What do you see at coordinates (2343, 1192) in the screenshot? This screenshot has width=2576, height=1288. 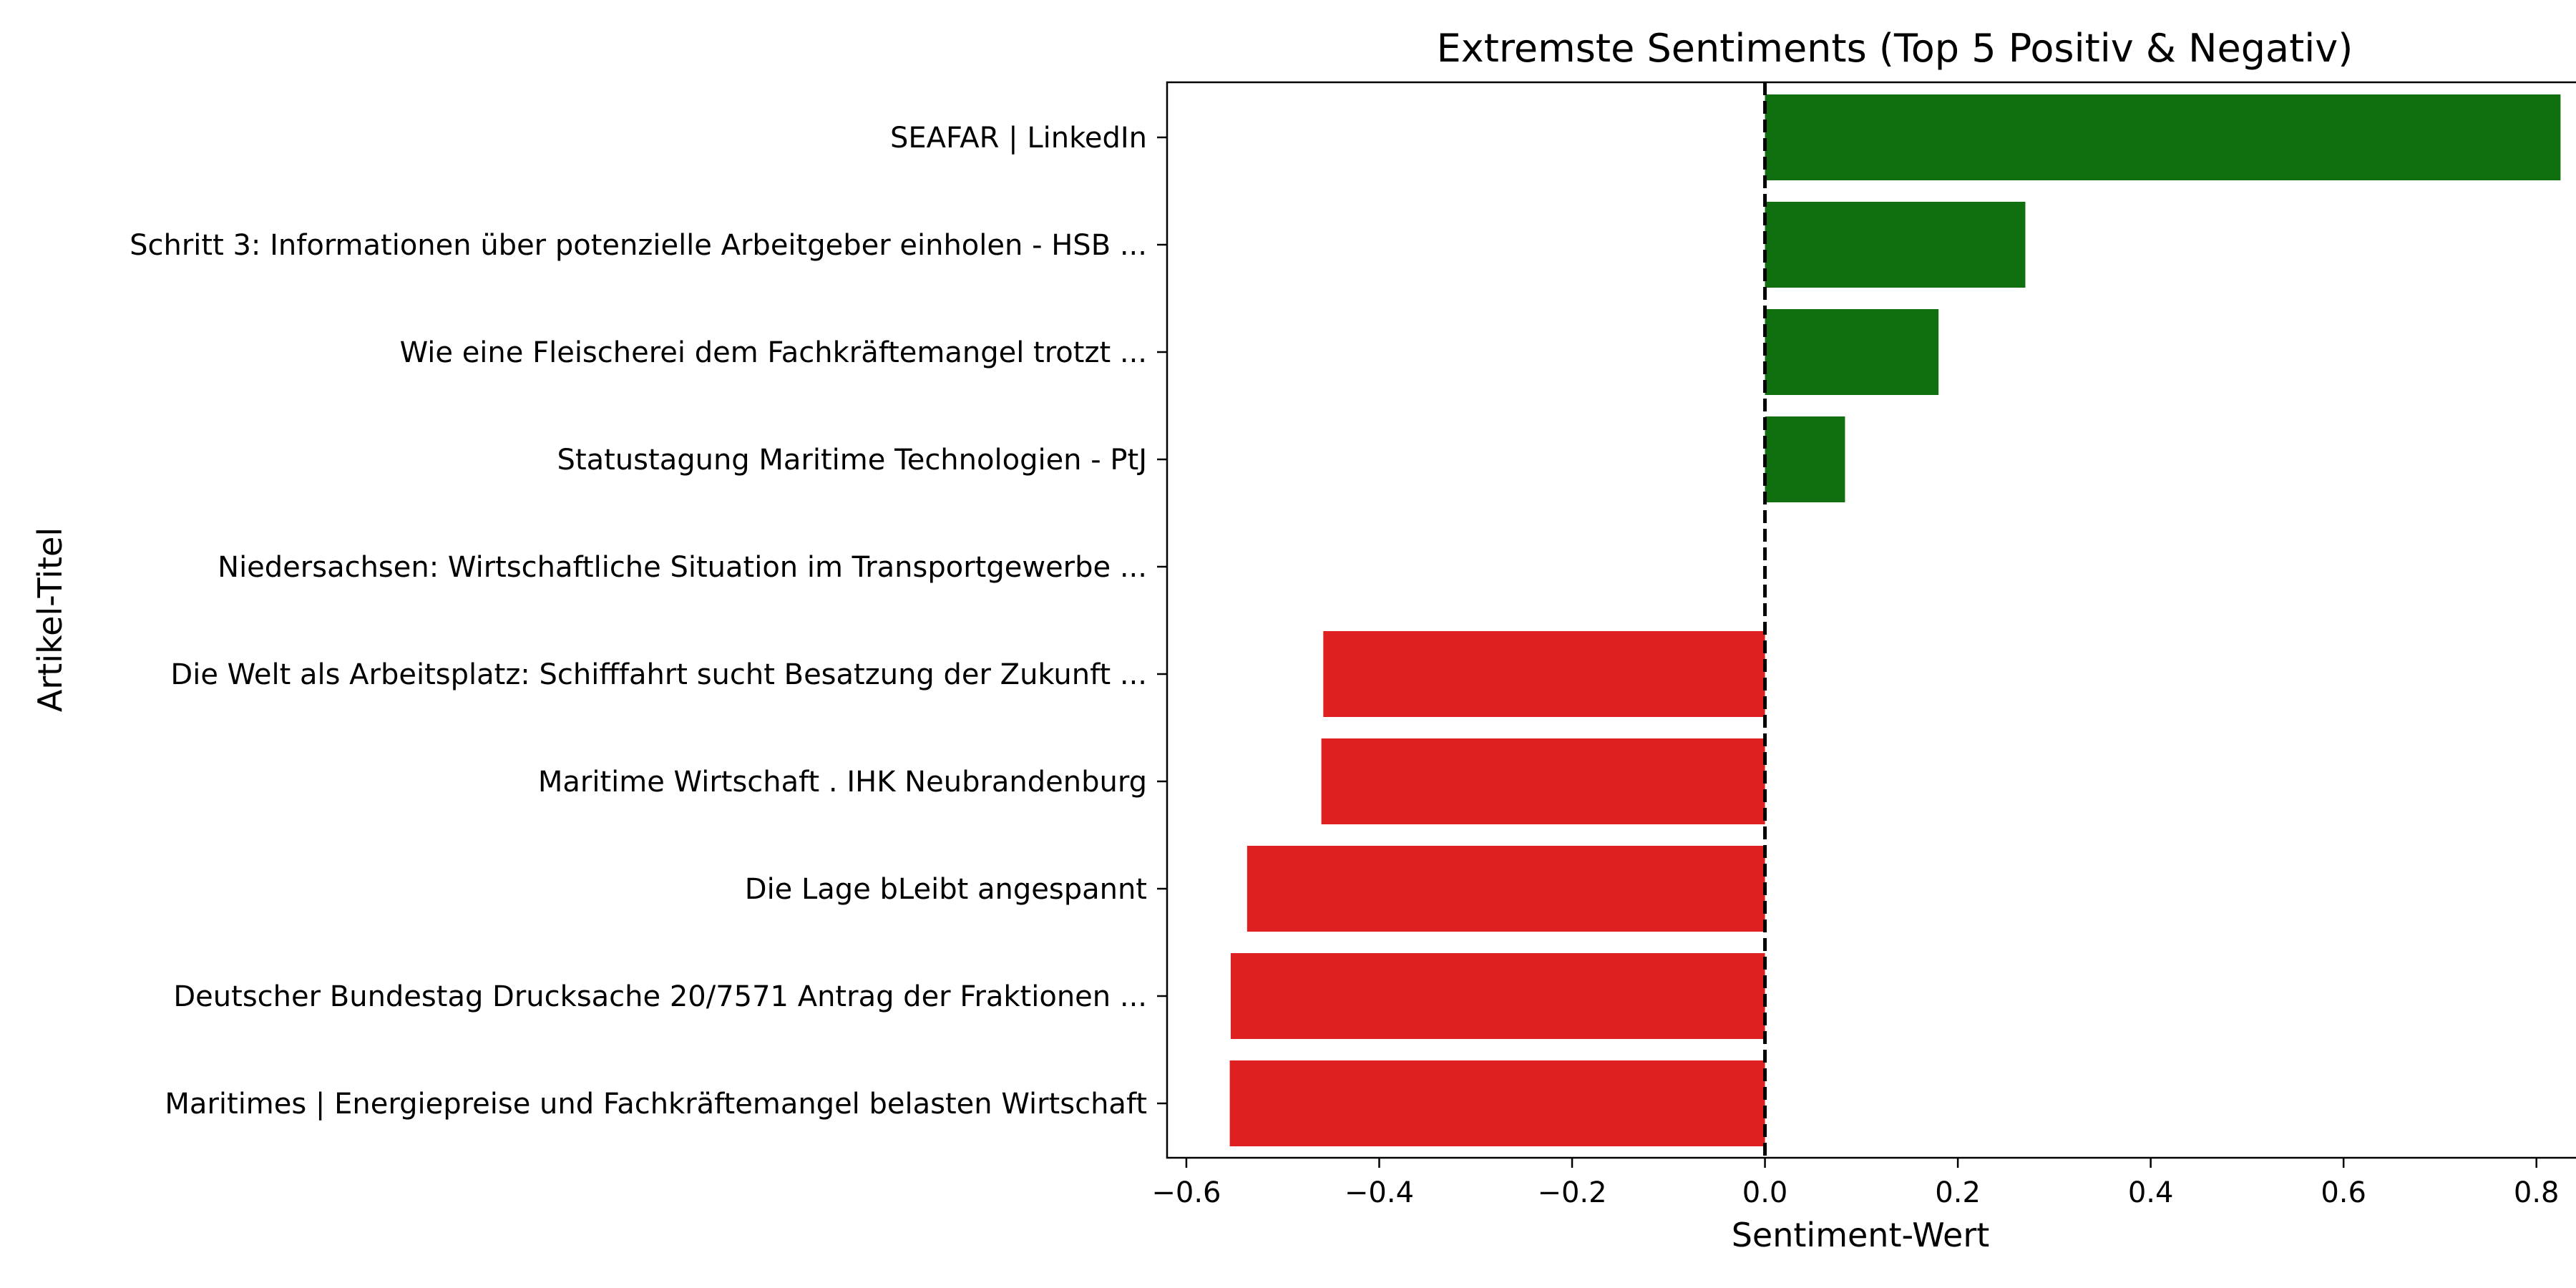 I see `x-tick-label: 0.6` at bounding box center [2343, 1192].